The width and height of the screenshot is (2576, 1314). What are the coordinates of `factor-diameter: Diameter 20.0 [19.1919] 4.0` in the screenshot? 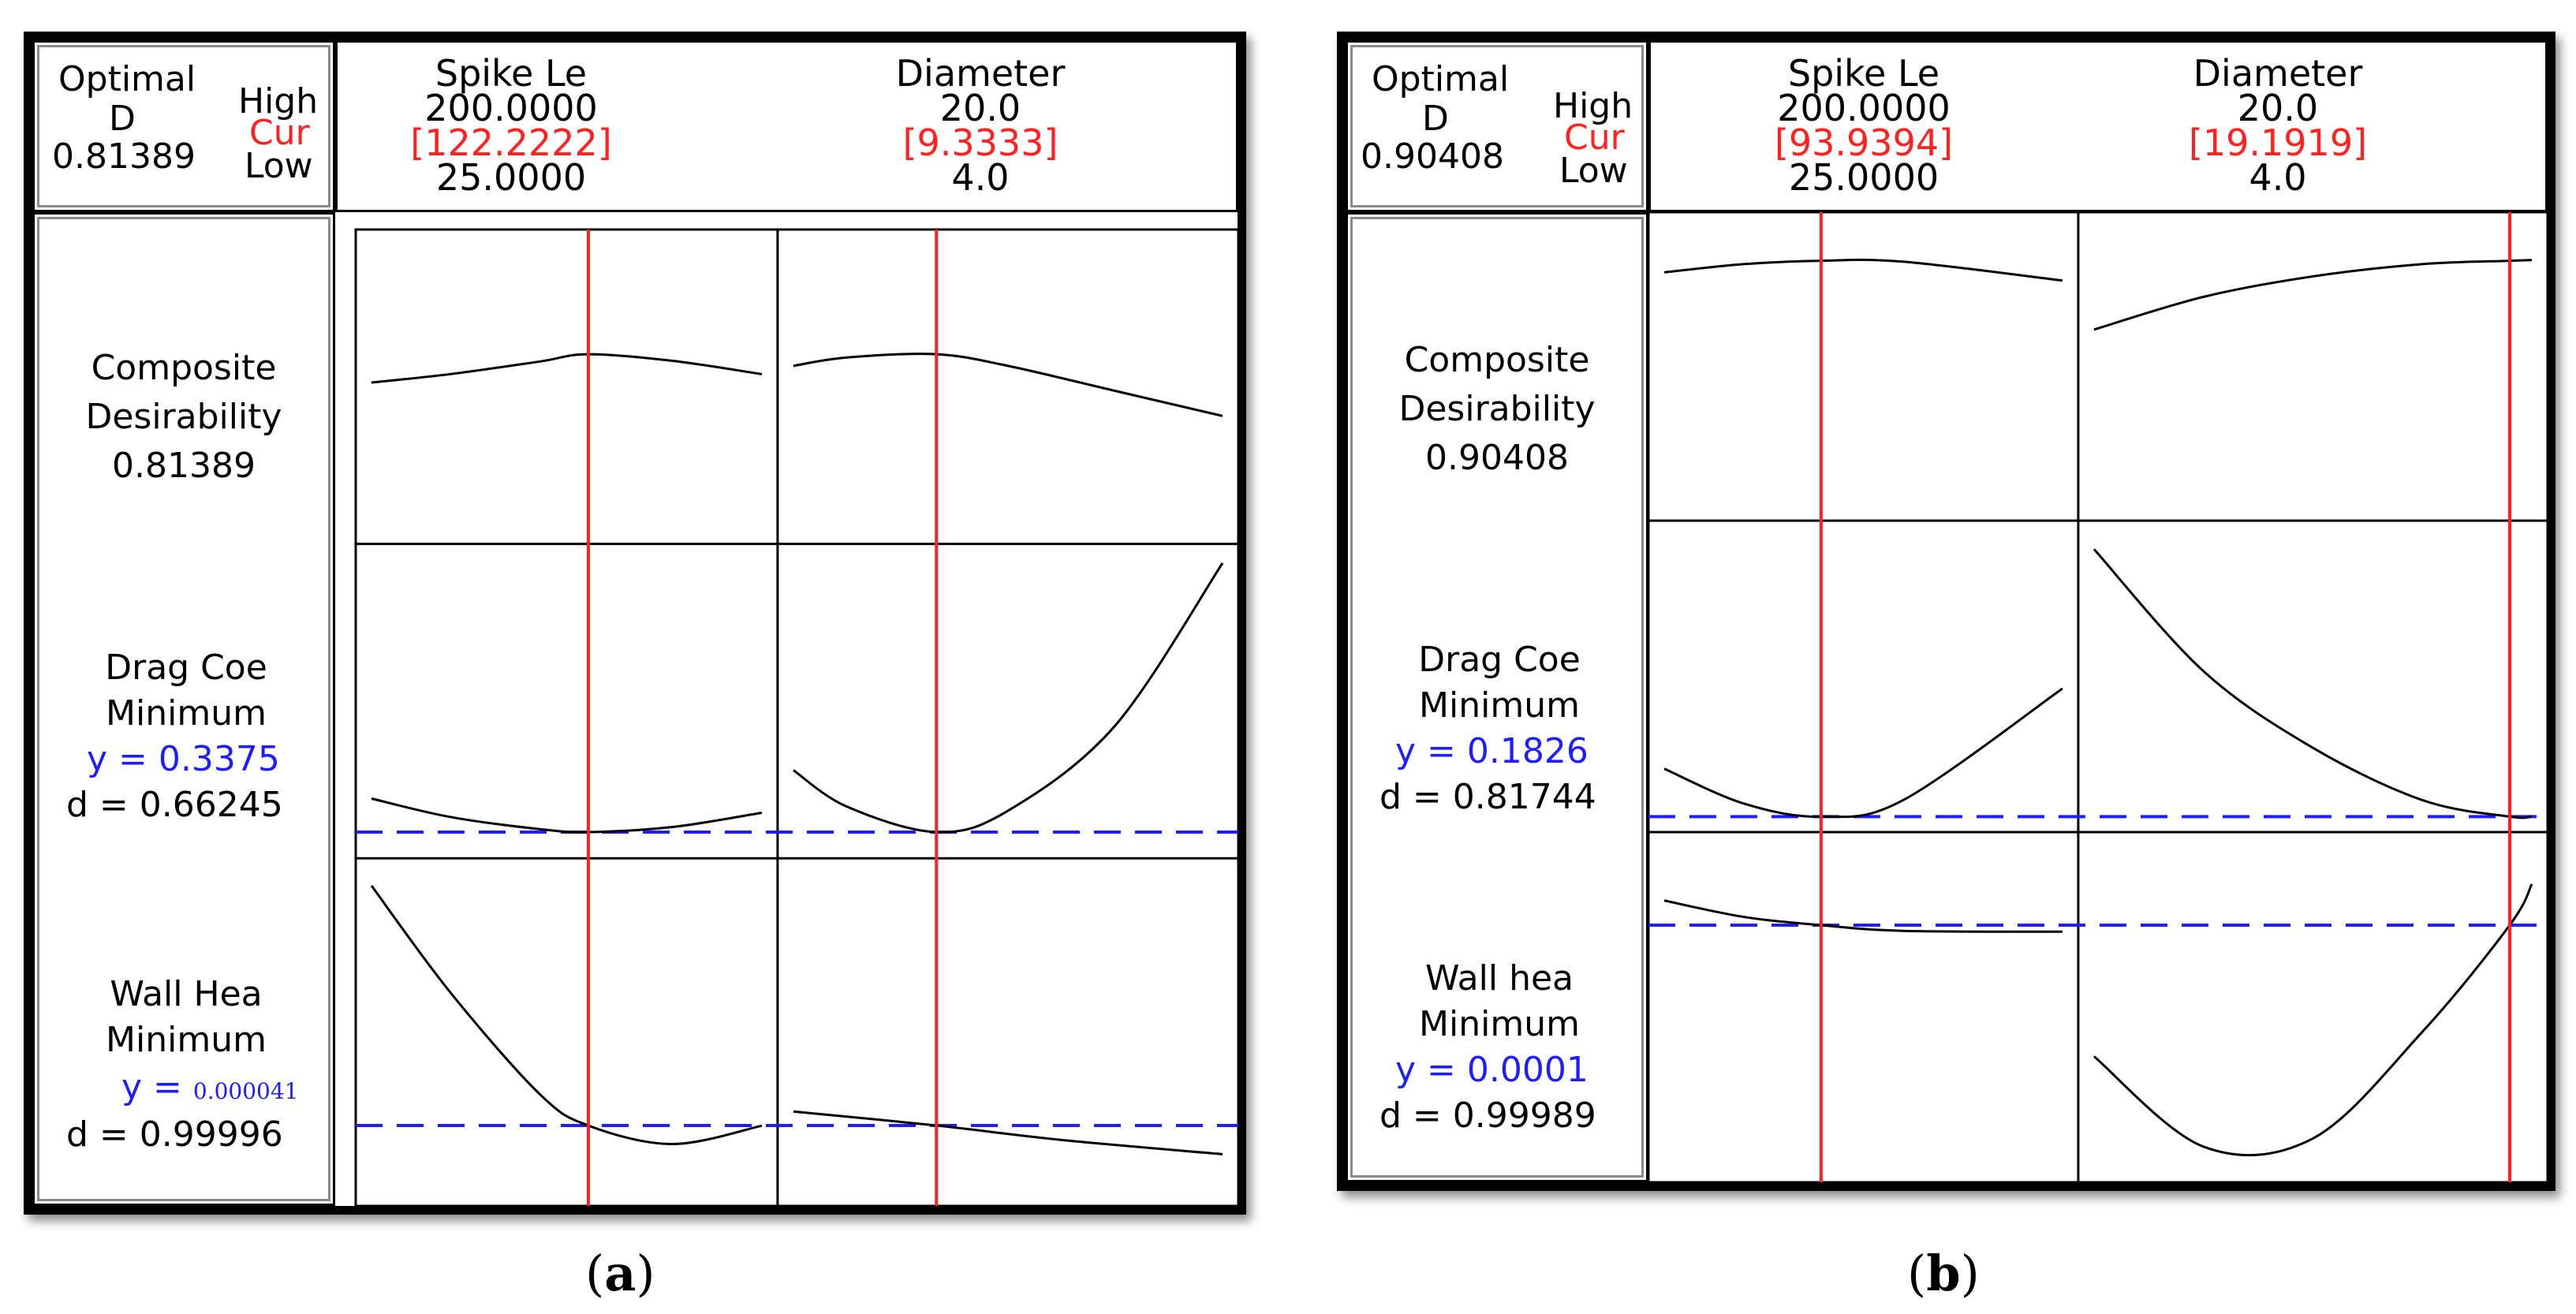 It's located at (2278, 129).